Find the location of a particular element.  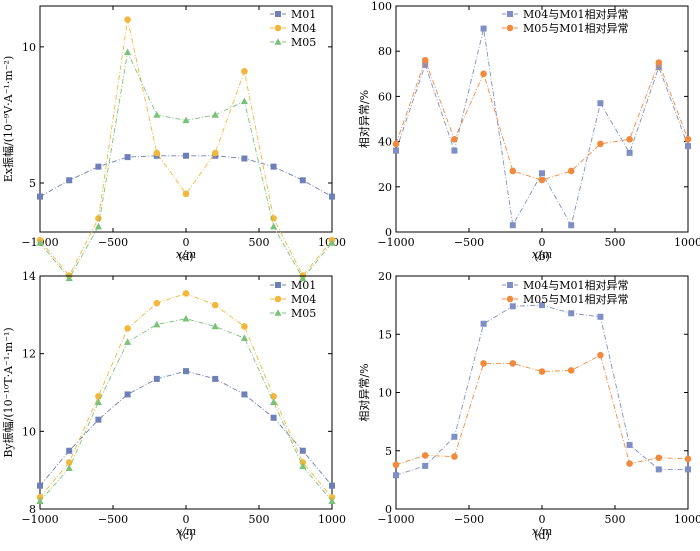

y-axis-label: Ex振幅/(10⁻⁹V·A⁻¹·m⁻²) is located at coordinates (8, 119).